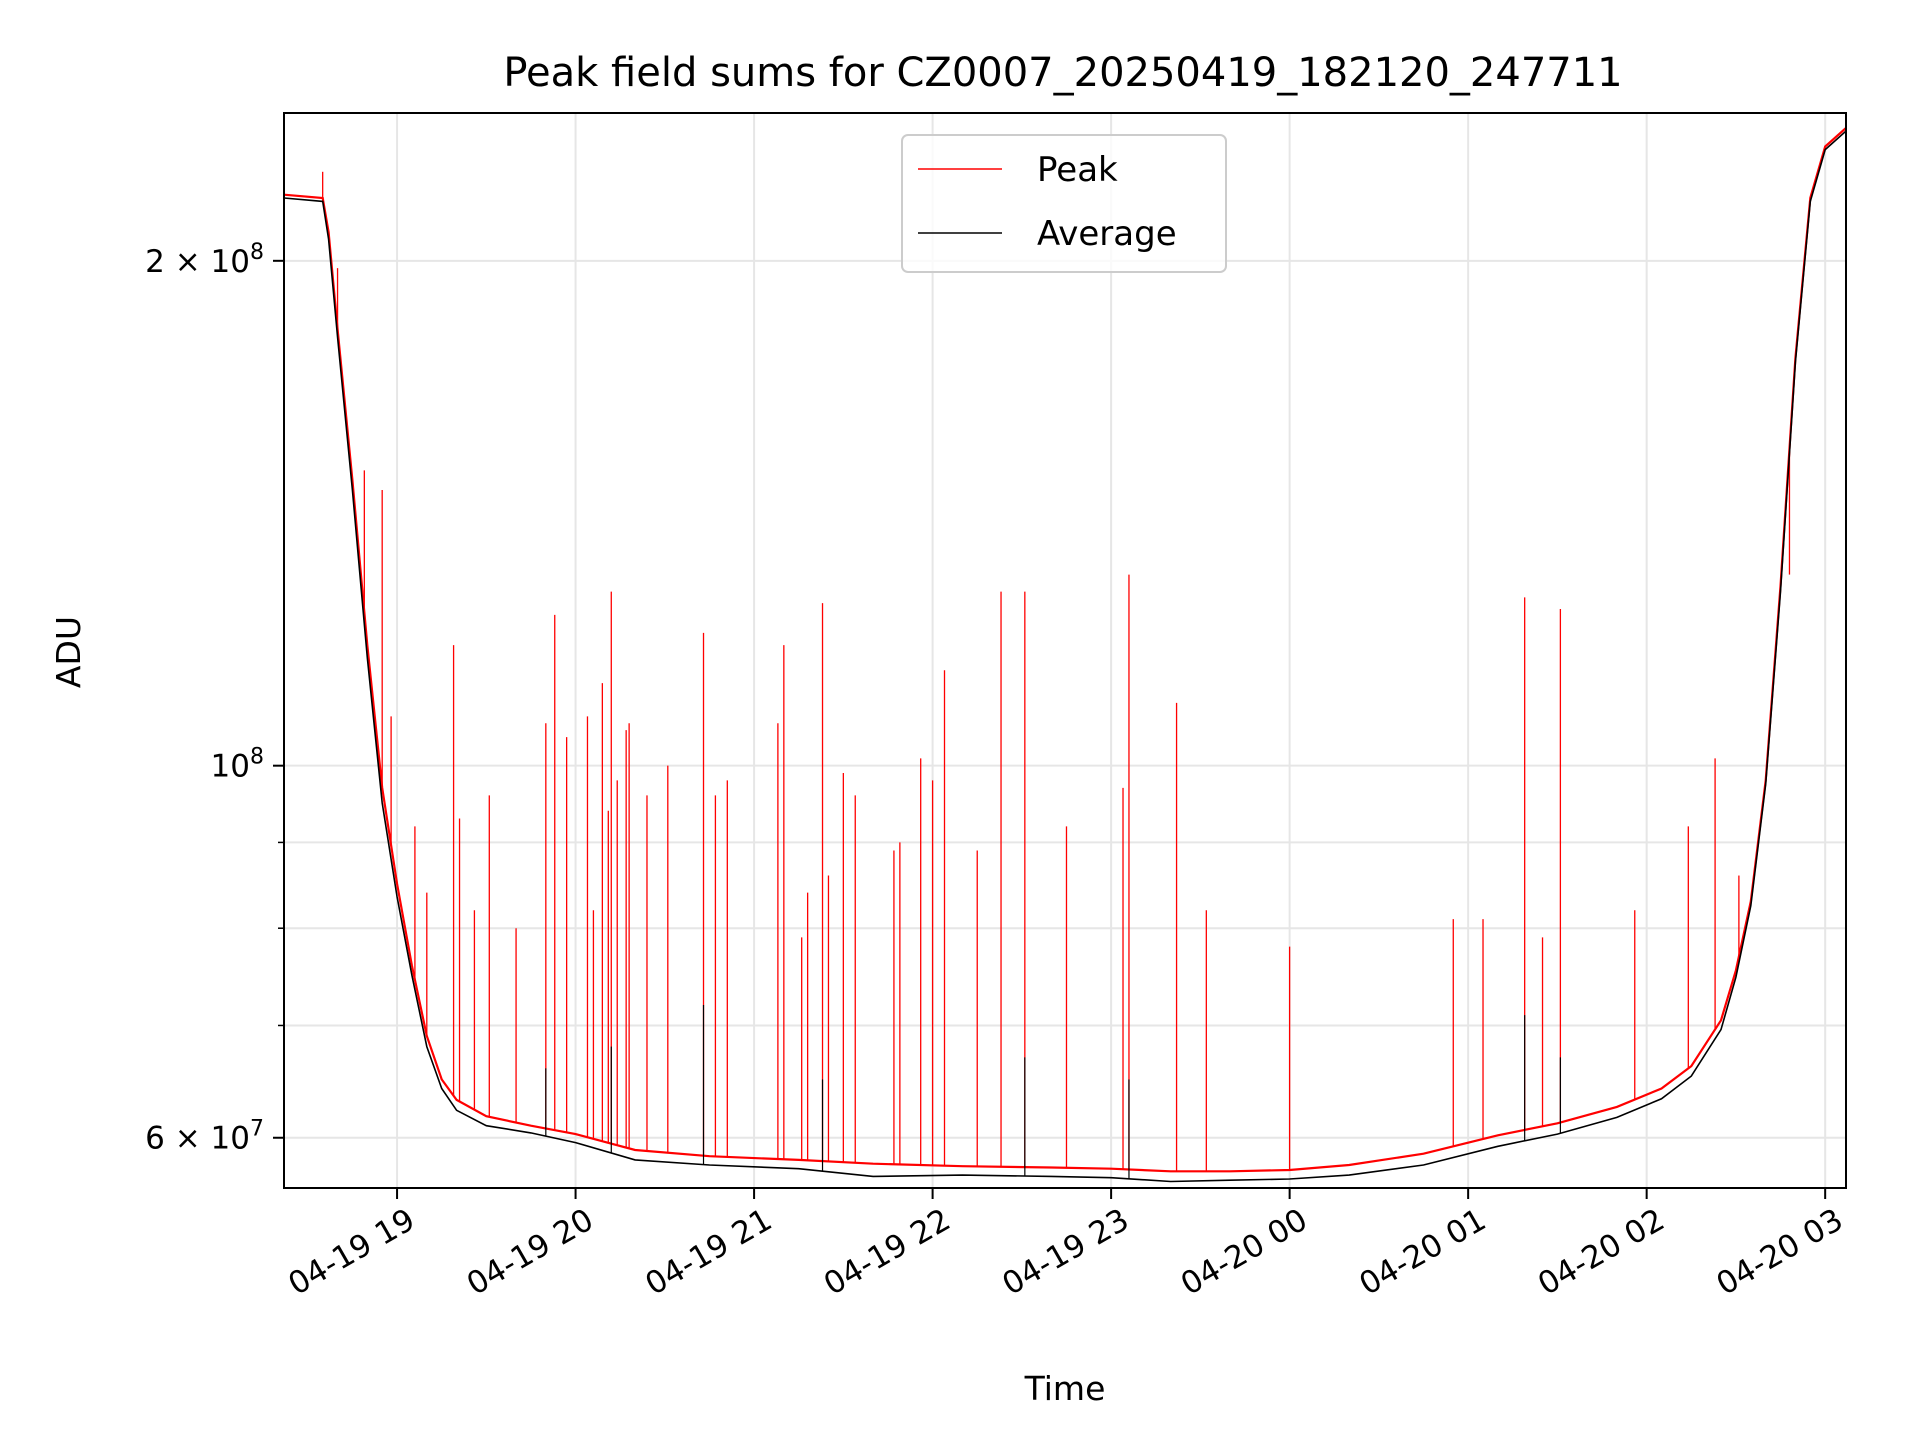 This screenshot has width=1920, height=1440. What do you see at coordinates (204, 1137) in the screenshot?
I see `y-tick-label: 6 × 107` at bounding box center [204, 1137].